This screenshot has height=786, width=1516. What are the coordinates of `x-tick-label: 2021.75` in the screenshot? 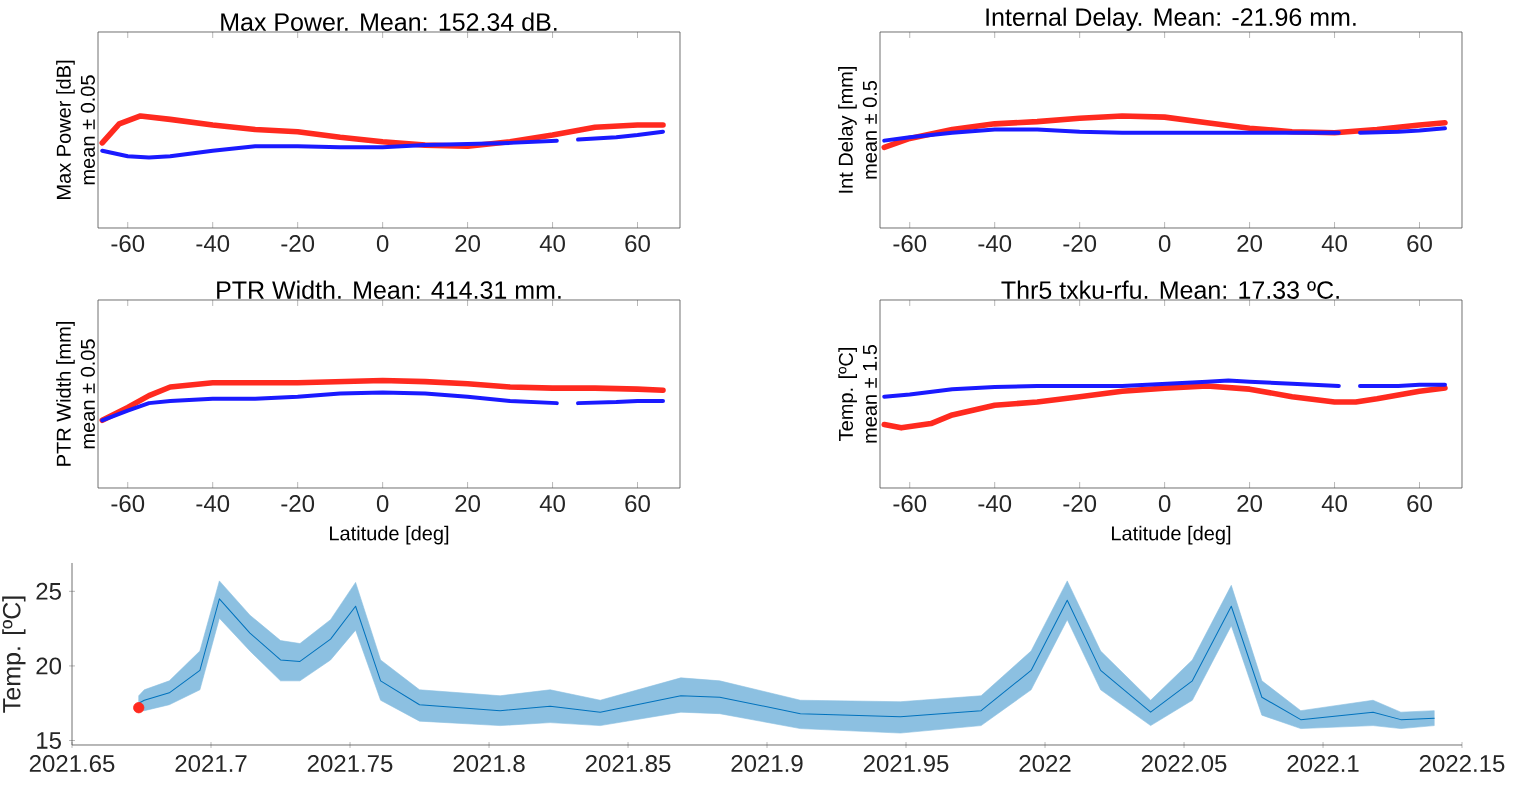 It's located at (350, 764).